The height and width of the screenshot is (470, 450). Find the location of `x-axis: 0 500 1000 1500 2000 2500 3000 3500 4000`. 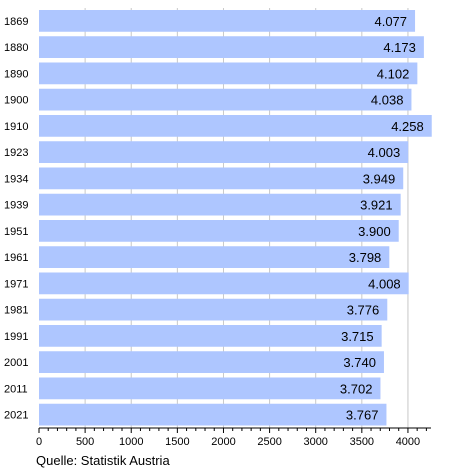

x-axis: 0 500 1000 1500 2000 2500 3000 3500 4000 is located at coordinates (233, 437).